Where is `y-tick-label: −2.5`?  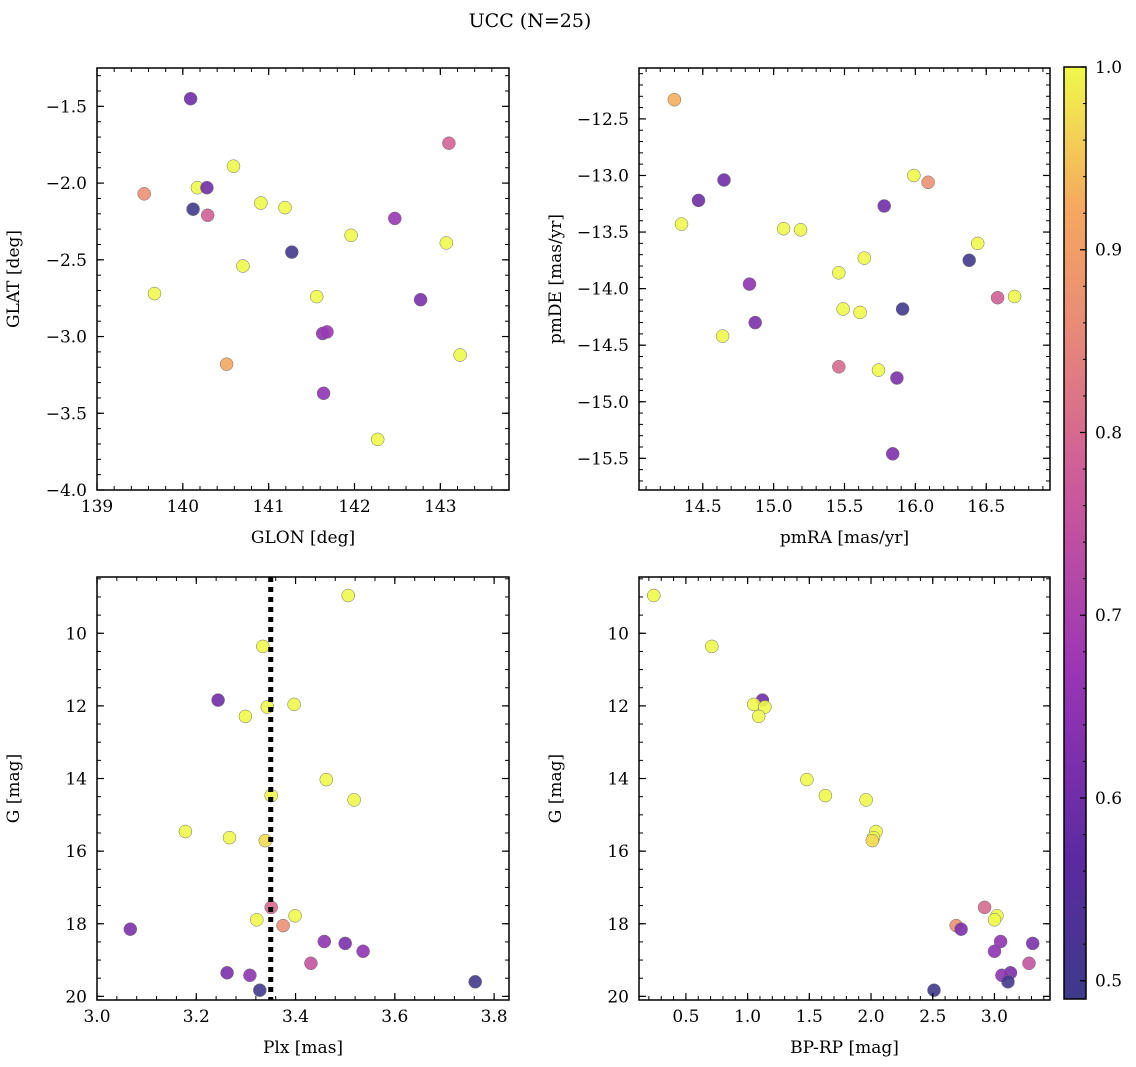 y-tick-label: −2.5 is located at coordinates (66, 261).